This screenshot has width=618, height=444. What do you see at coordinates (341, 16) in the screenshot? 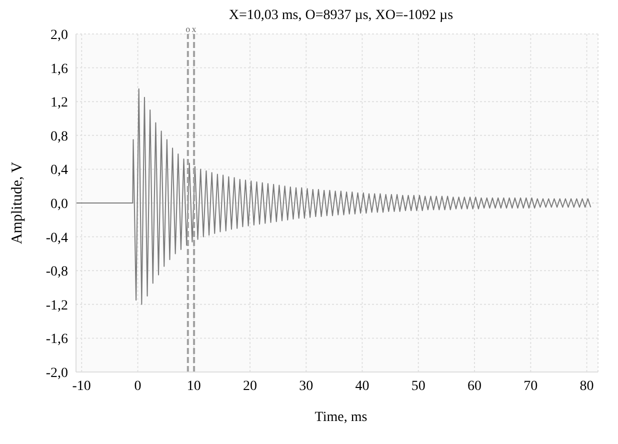
I see `chart-title: X=10,03 ms, O=8937 µs, XO=-1092 µs` at bounding box center [341, 16].